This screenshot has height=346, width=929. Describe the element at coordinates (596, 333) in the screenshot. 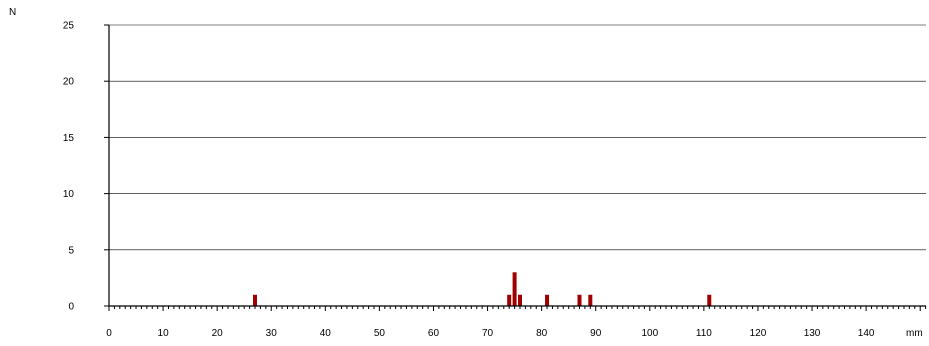

I see `x-tick-label: 90` at that location.